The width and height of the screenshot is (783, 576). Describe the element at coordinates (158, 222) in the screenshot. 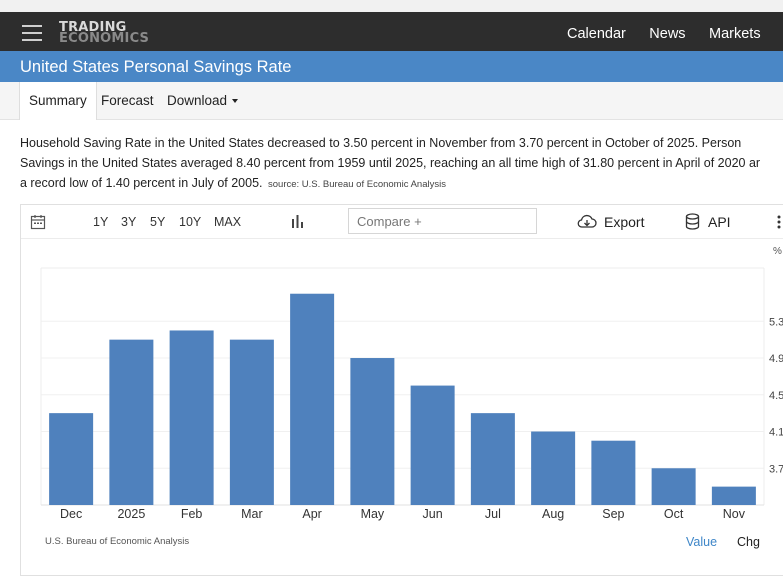

I see `range-5y: 5Y` at that location.